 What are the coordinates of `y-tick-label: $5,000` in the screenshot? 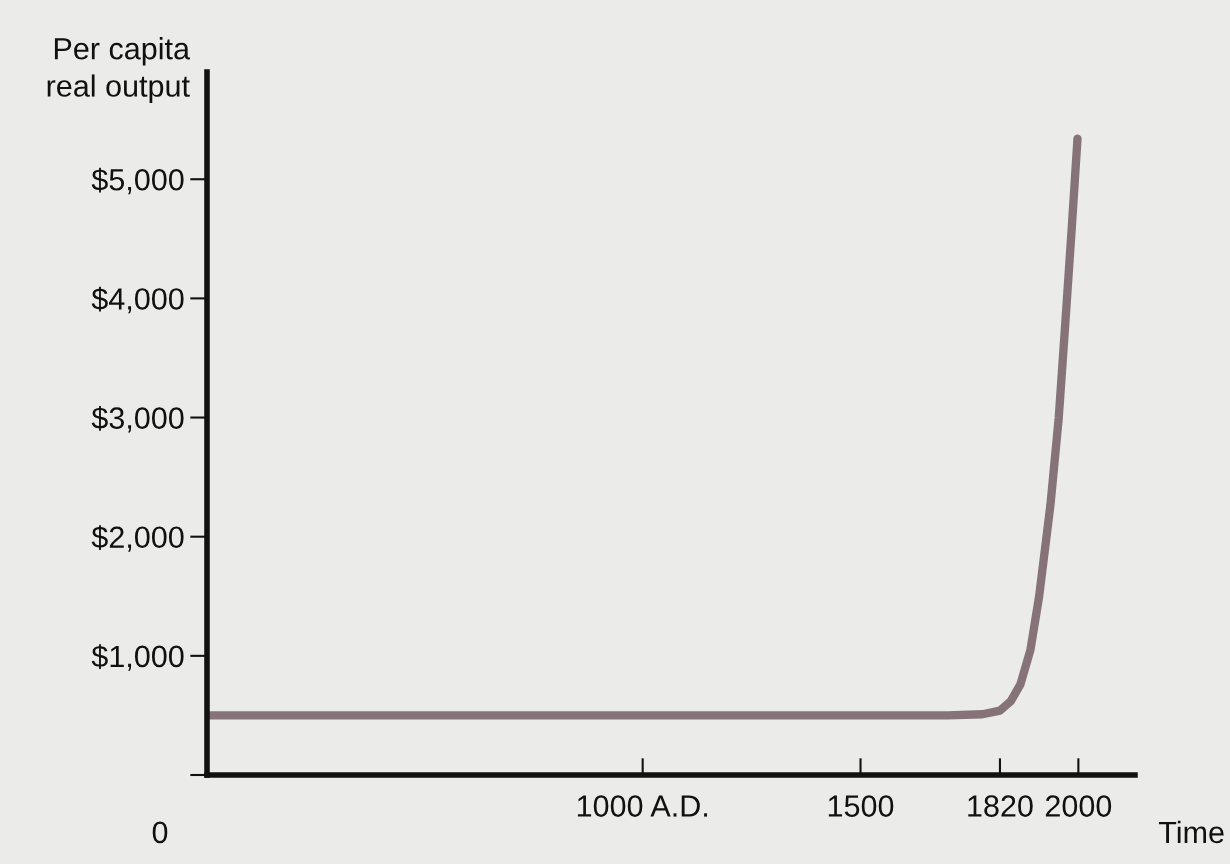 It's located at (137, 181).